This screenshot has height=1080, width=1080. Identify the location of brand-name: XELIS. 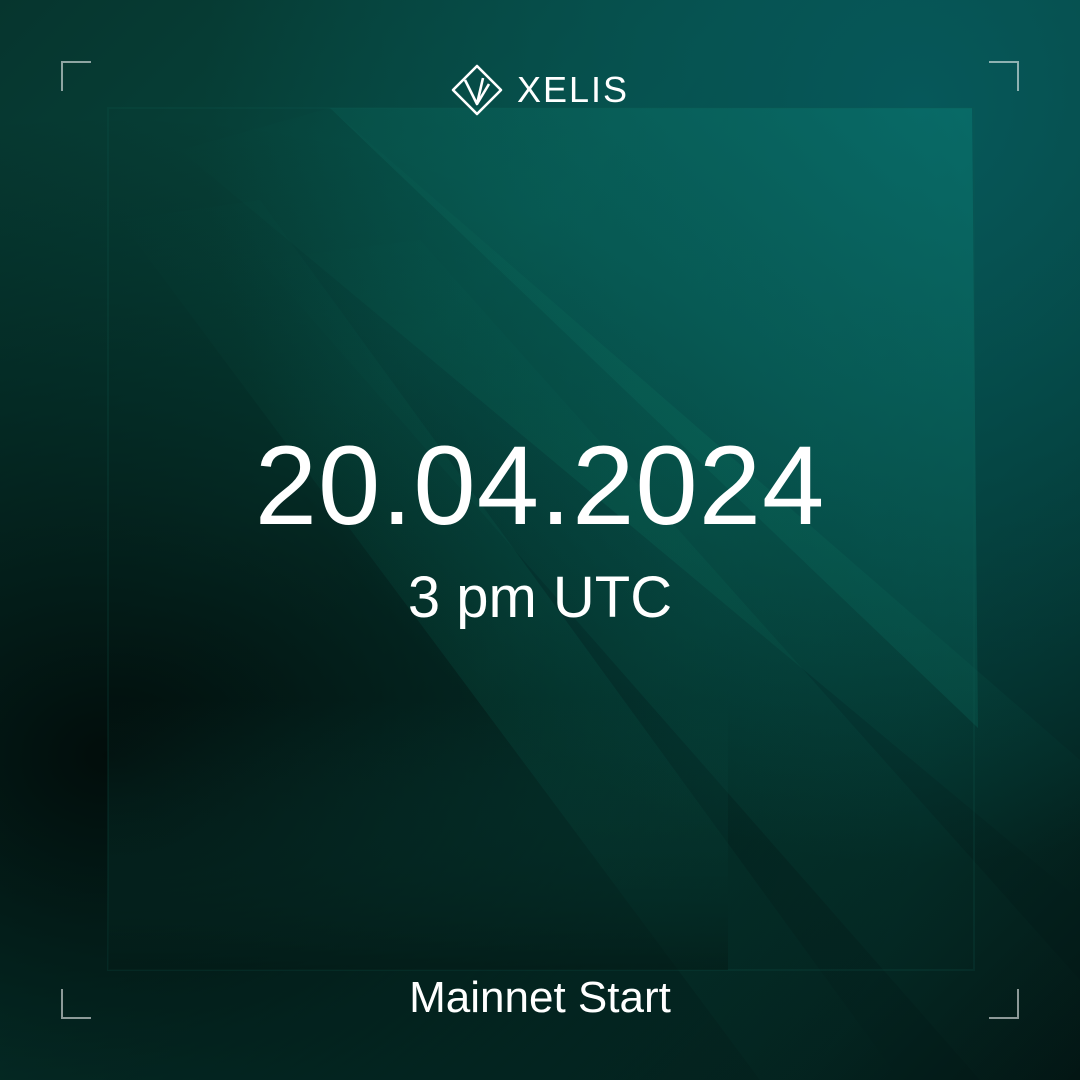
(573, 89).